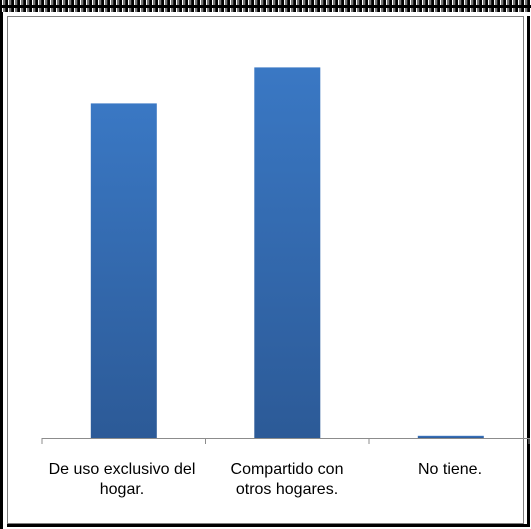 Image resolution: width=531 pixels, height=529 pixels. I want to click on frame-shadow-bottom, so click(268, 525).